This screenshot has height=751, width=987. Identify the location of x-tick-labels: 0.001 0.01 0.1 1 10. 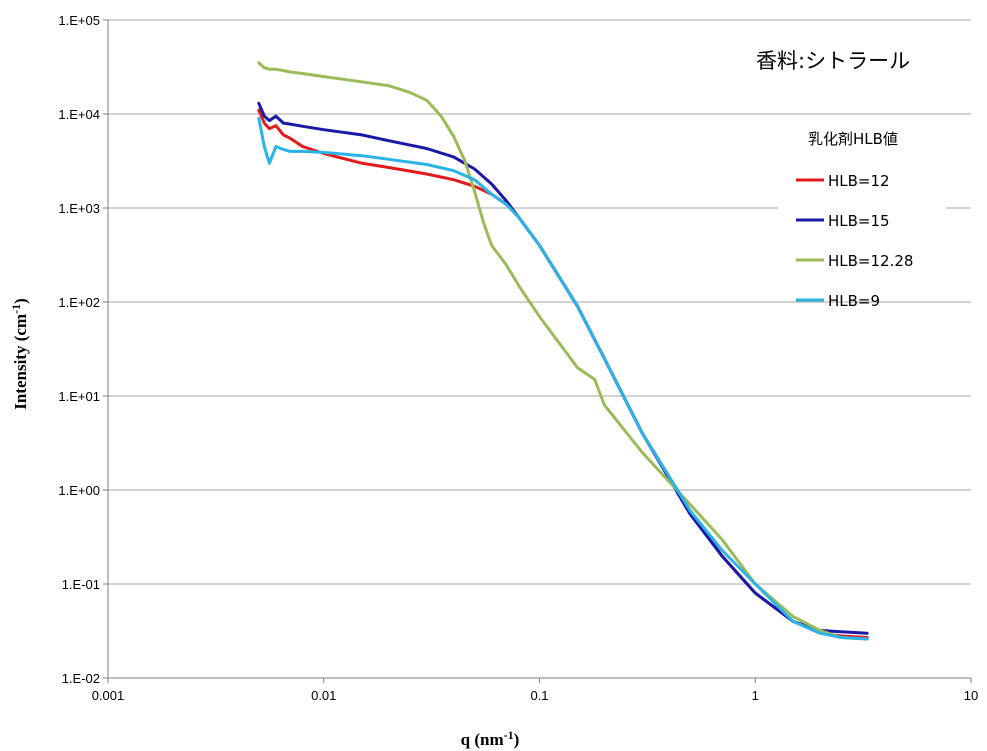
(535, 695).